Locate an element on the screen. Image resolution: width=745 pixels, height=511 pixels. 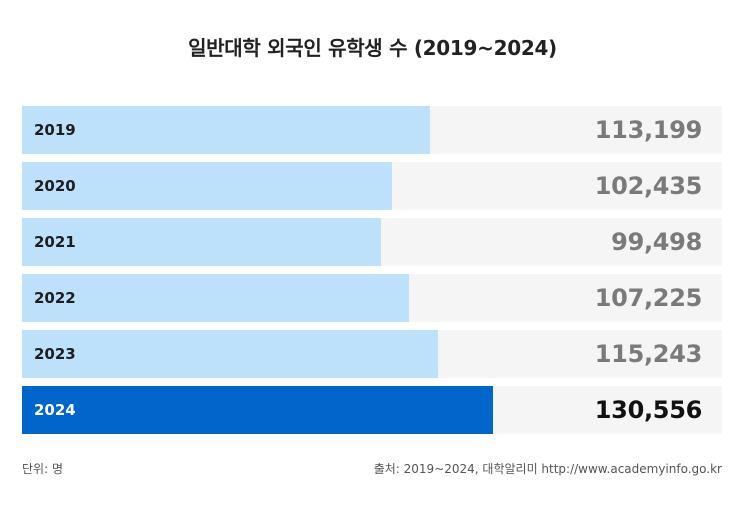
bar-row: 2021 99,498 is located at coordinates (372, 242).